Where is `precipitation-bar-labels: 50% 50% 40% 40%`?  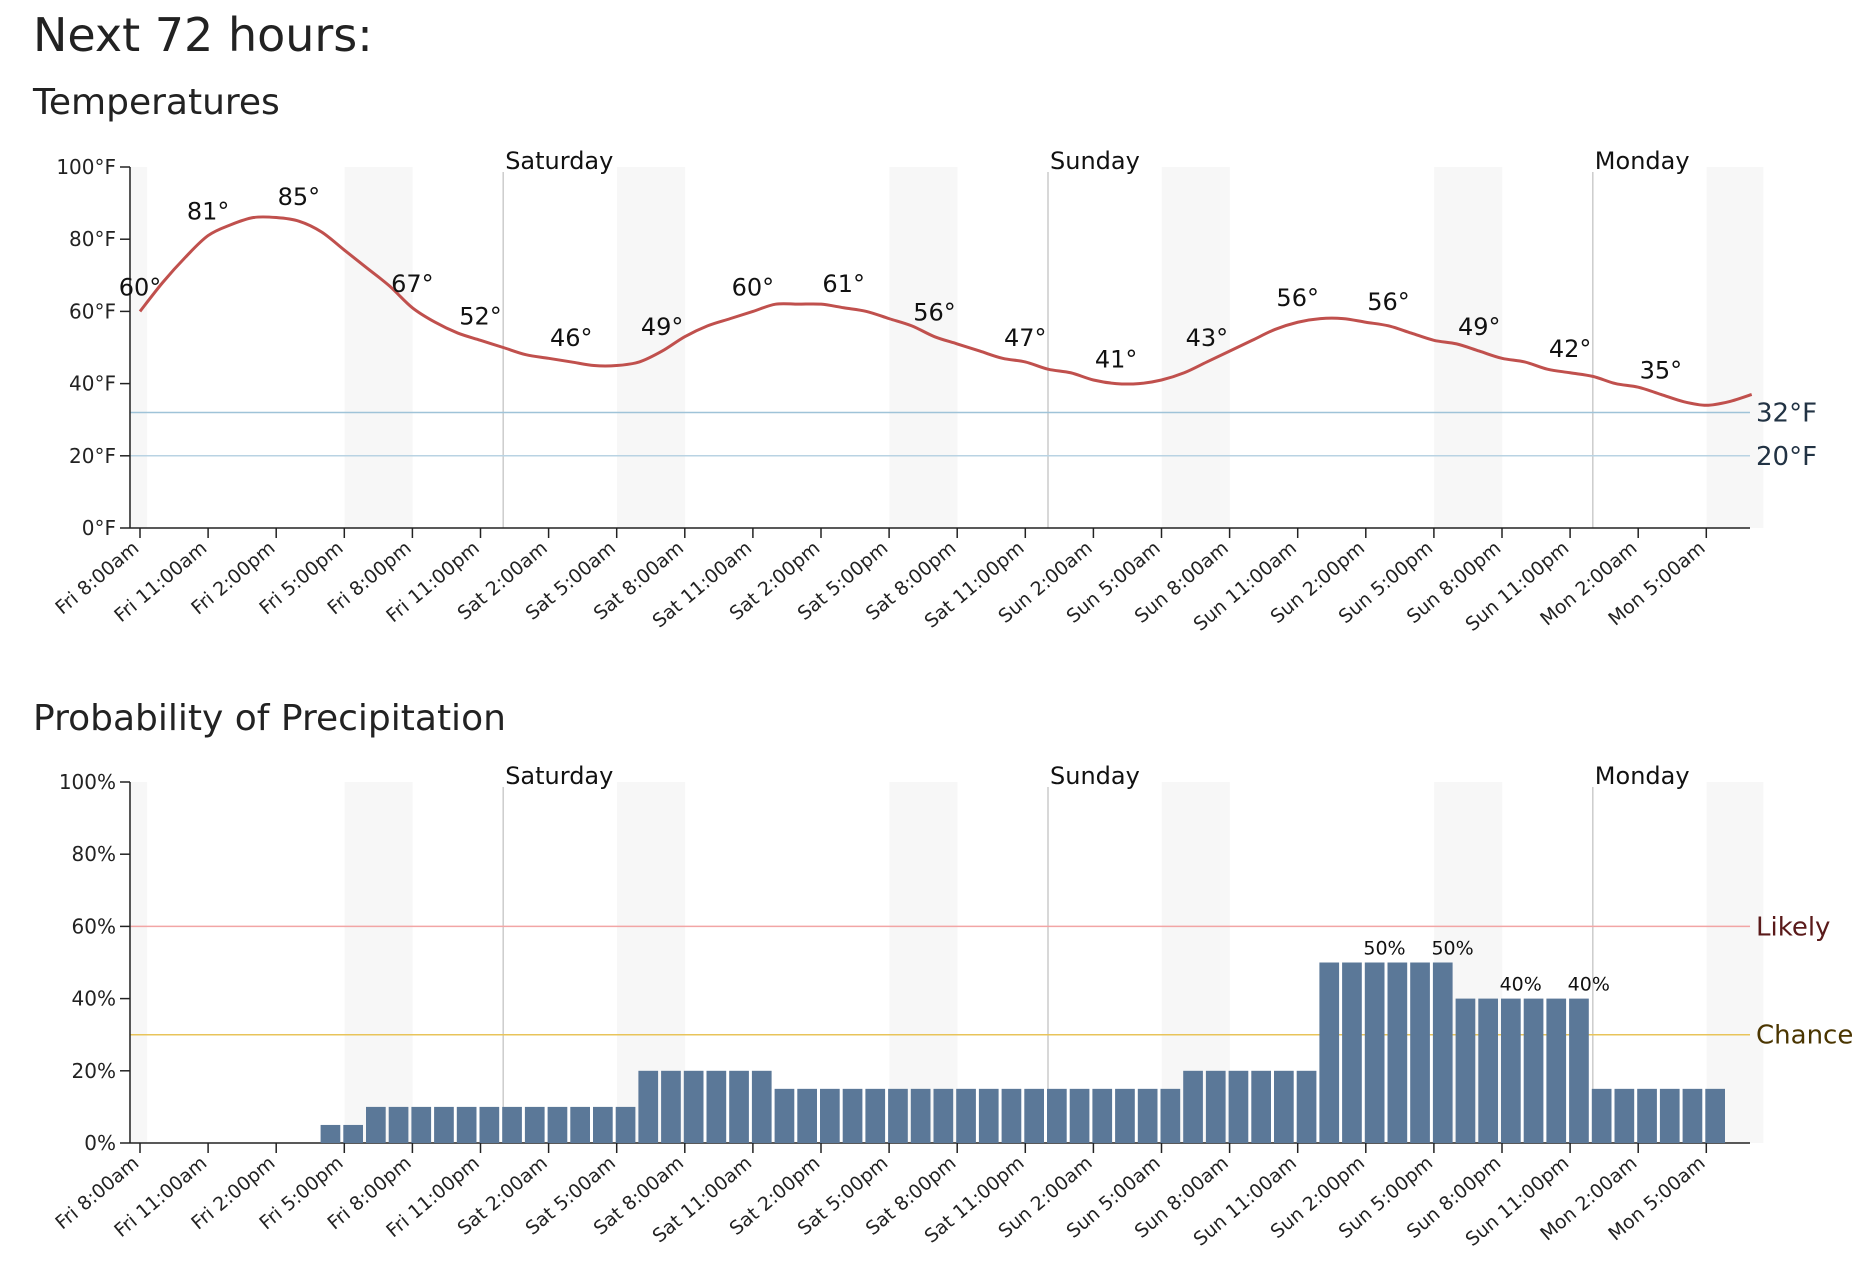 precipitation-bar-labels: 50% 50% 40% 40% is located at coordinates (1486, 967).